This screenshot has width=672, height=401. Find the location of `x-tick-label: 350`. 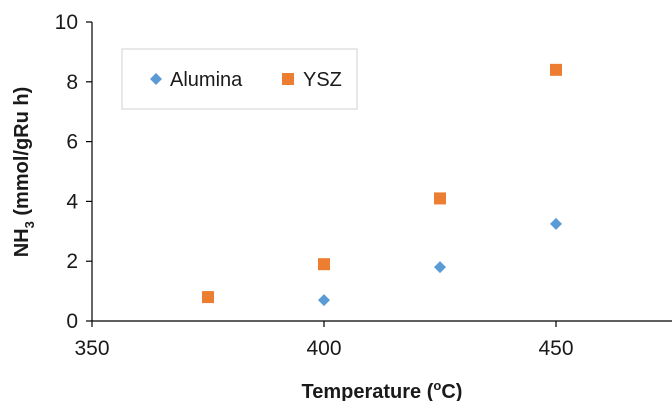

x-tick-label: 350 is located at coordinates (91, 348).